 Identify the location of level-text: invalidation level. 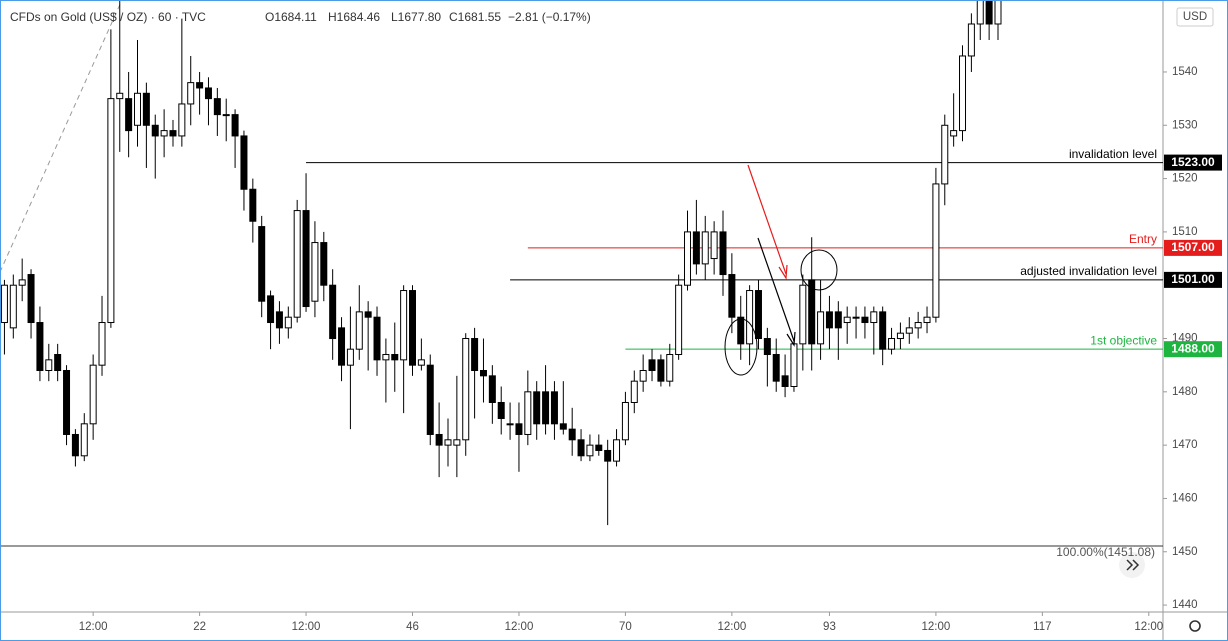
(1113, 154).